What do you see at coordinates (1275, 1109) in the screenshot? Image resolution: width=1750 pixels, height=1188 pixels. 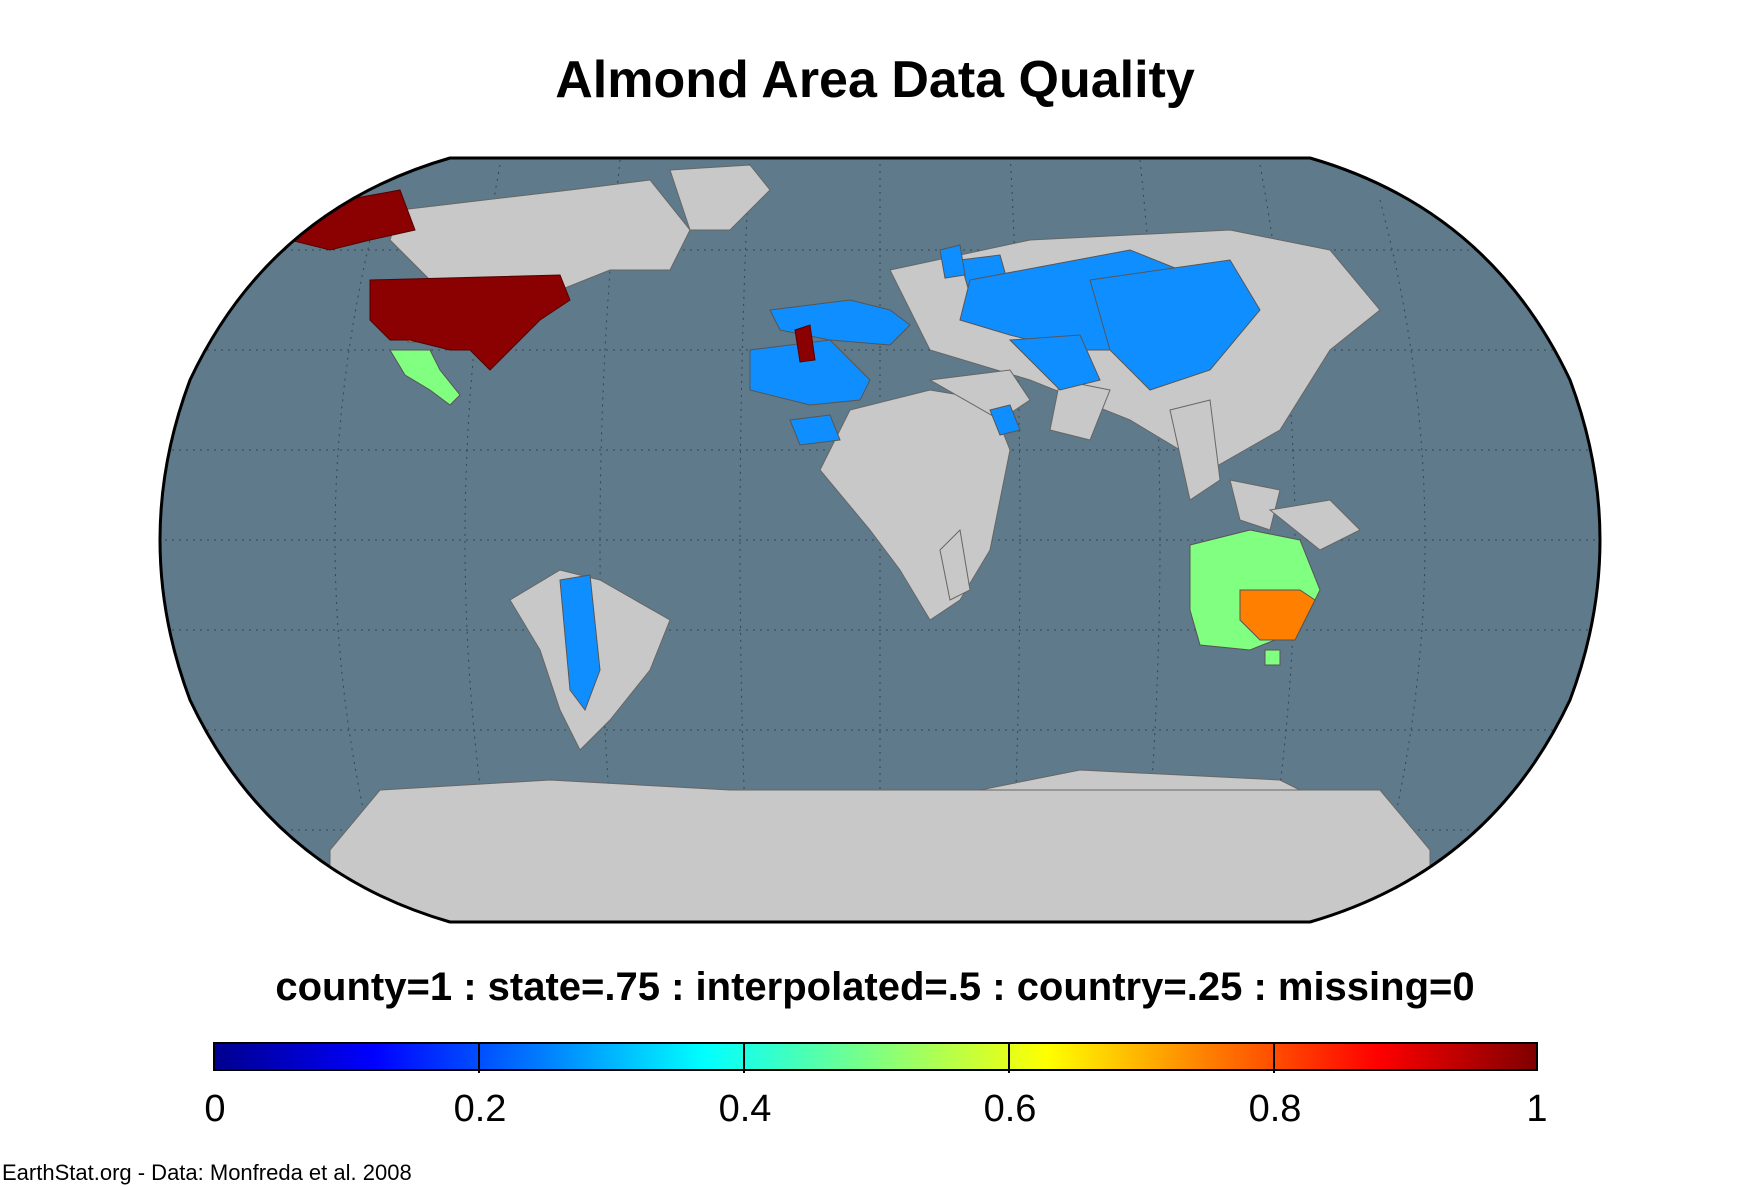 I see `colorbar-label: 0.8` at bounding box center [1275, 1109].